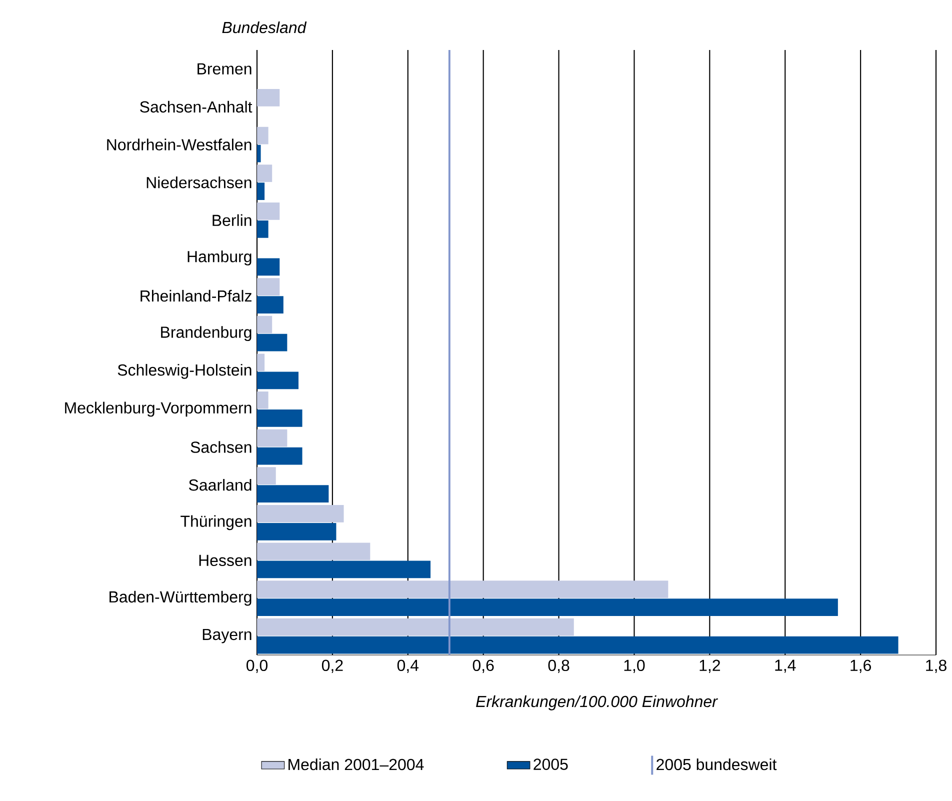 The width and height of the screenshot is (952, 801). I want to click on y-axis-title: Bundesland, so click(264, 27).